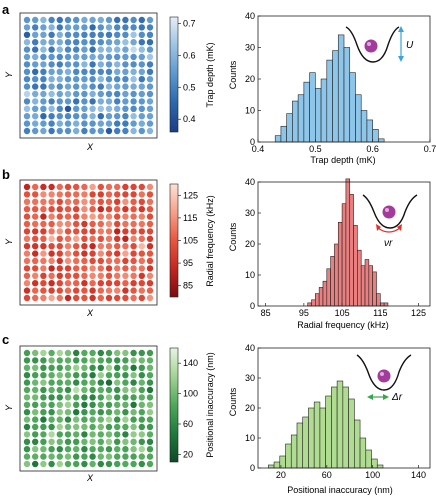 The image size is (436, 501). What do you see at coordinates (189, 119) in the screenshot?
I see `colorbar-tick-label: 0.4` at bounding box center [189, 119].